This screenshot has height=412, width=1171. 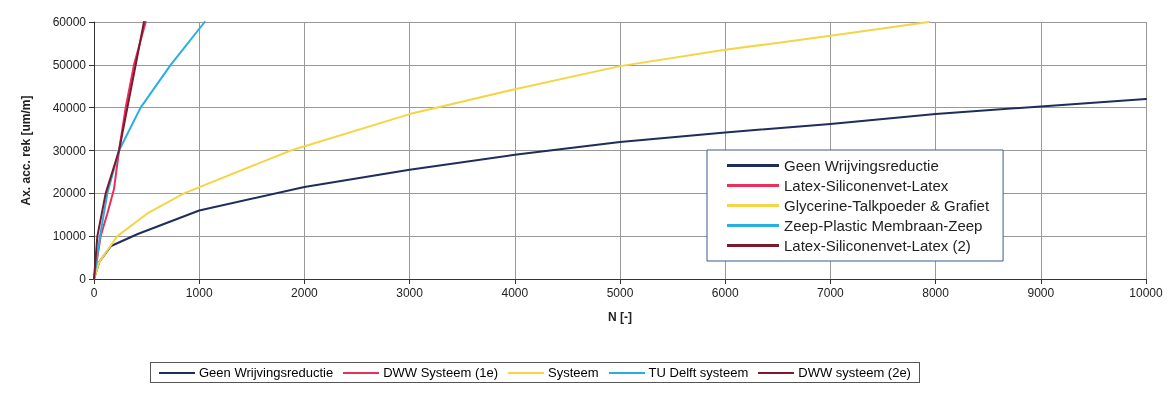 What do you see at coordinates (866, 185) in the screenshot?
I see `legend-label: Latex-Siliconenvet-Latex` at bounding box center [866, 185].